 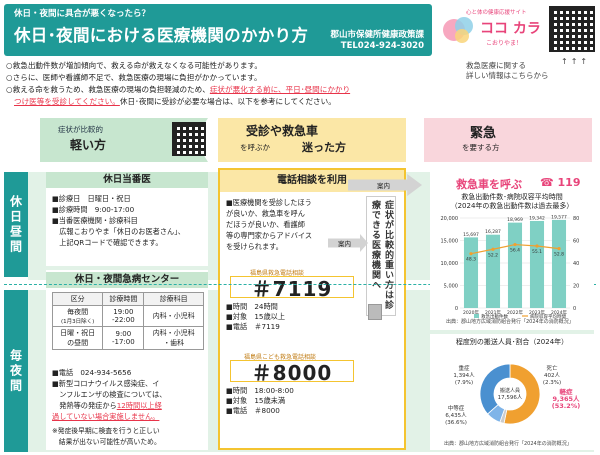 I want to click on service-7119-box: ＃7119, so click(x=292, y=288).